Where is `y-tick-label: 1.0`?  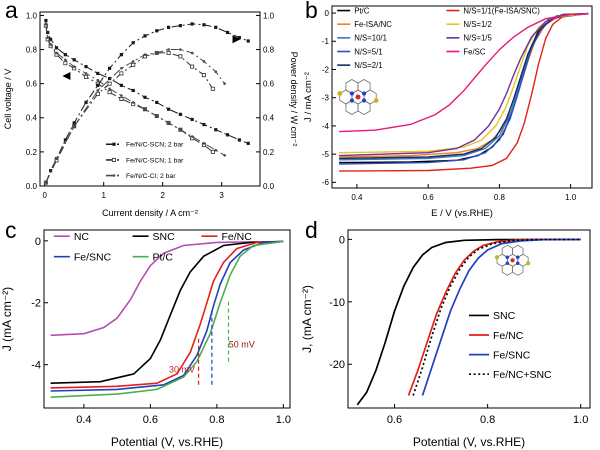 y-tick-label: 1.0 is located at coordinates (32, 15).